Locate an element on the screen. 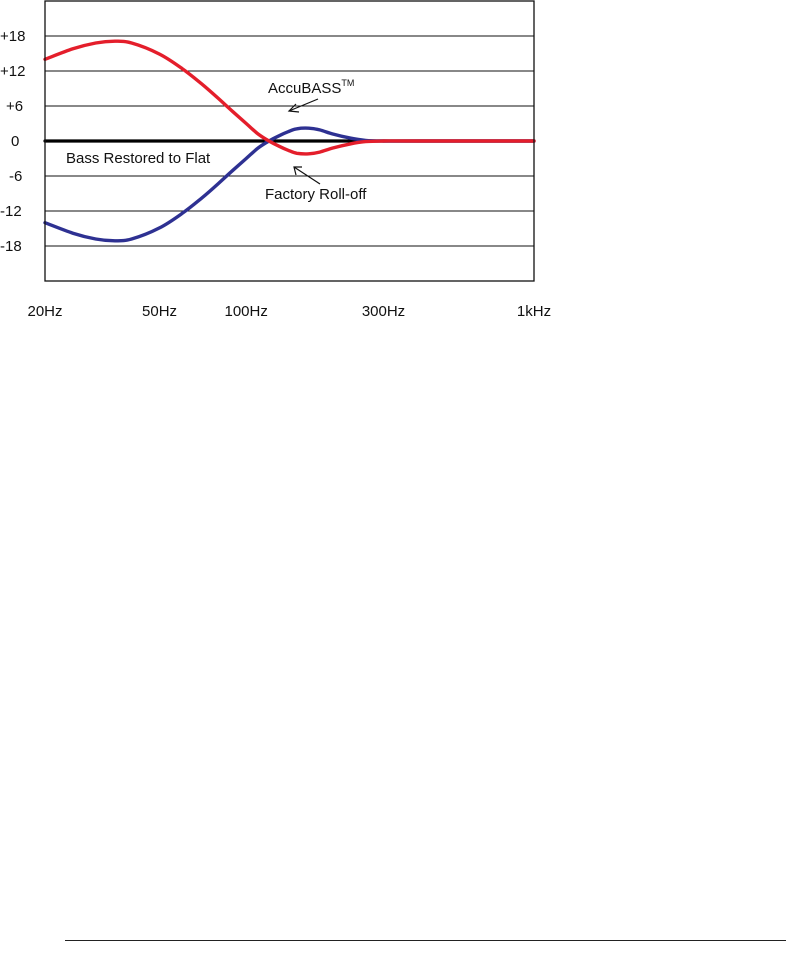 Image resolution: width=786 pixels, height=957 pixels. x-tick-label: 300Hz is located at coordinates (383, 311).